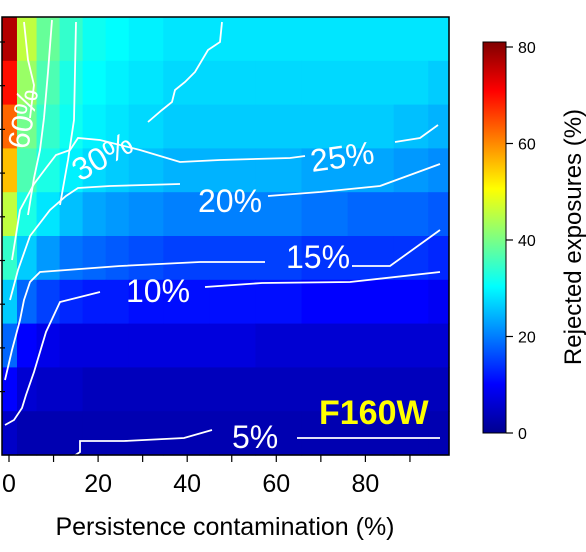  What do you see at coordinates (527, 241) in the screenshot?
I see `colorbar-tick-label: 40` at bounding box center [527, 241].